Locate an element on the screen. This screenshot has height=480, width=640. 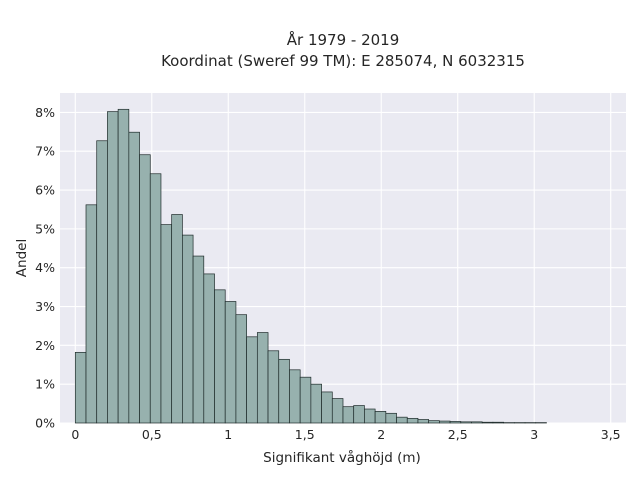
x-tick-label: 0 is located at coordinates (75, 434).